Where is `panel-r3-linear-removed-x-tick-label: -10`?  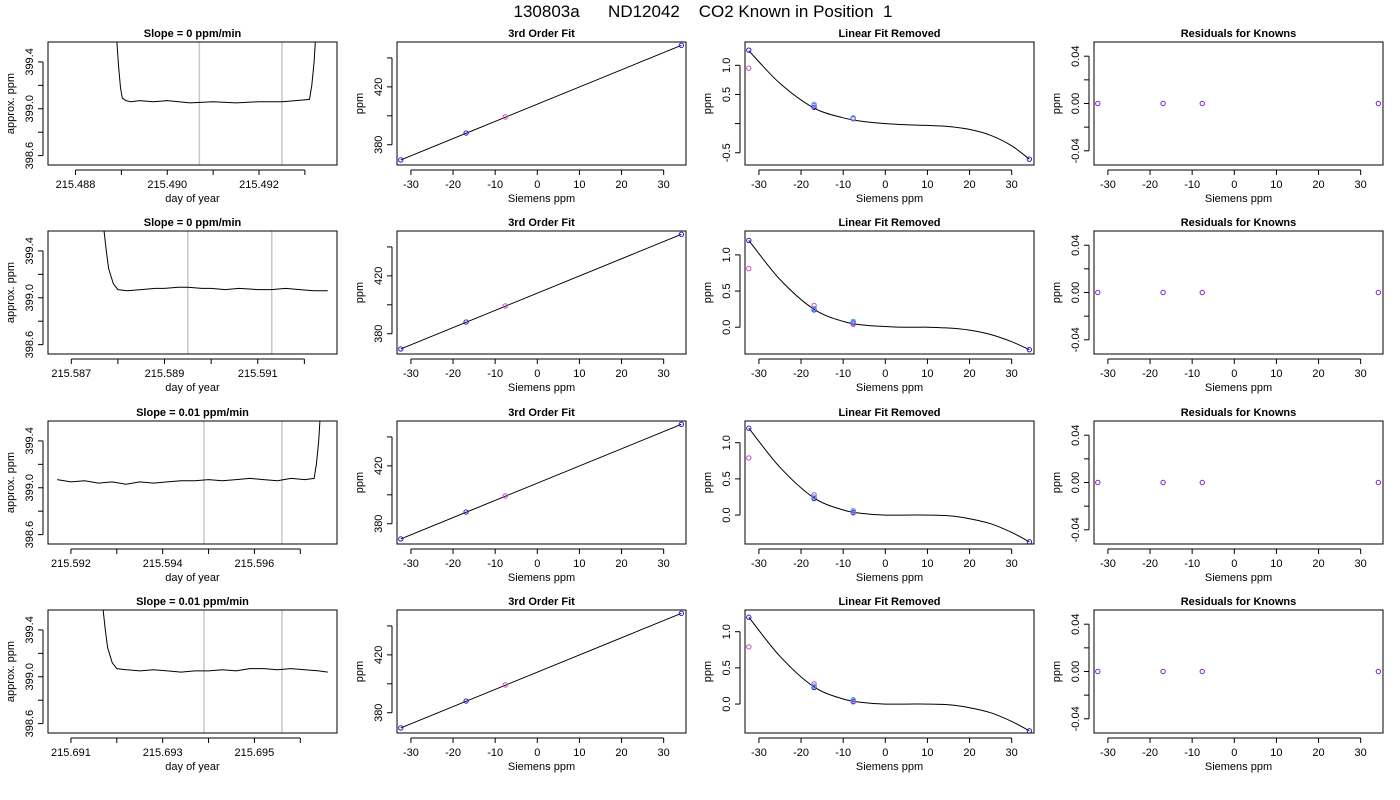
panel-r3-linear-removed-x-tick-label: -10 is located at coordinates (843, 753).